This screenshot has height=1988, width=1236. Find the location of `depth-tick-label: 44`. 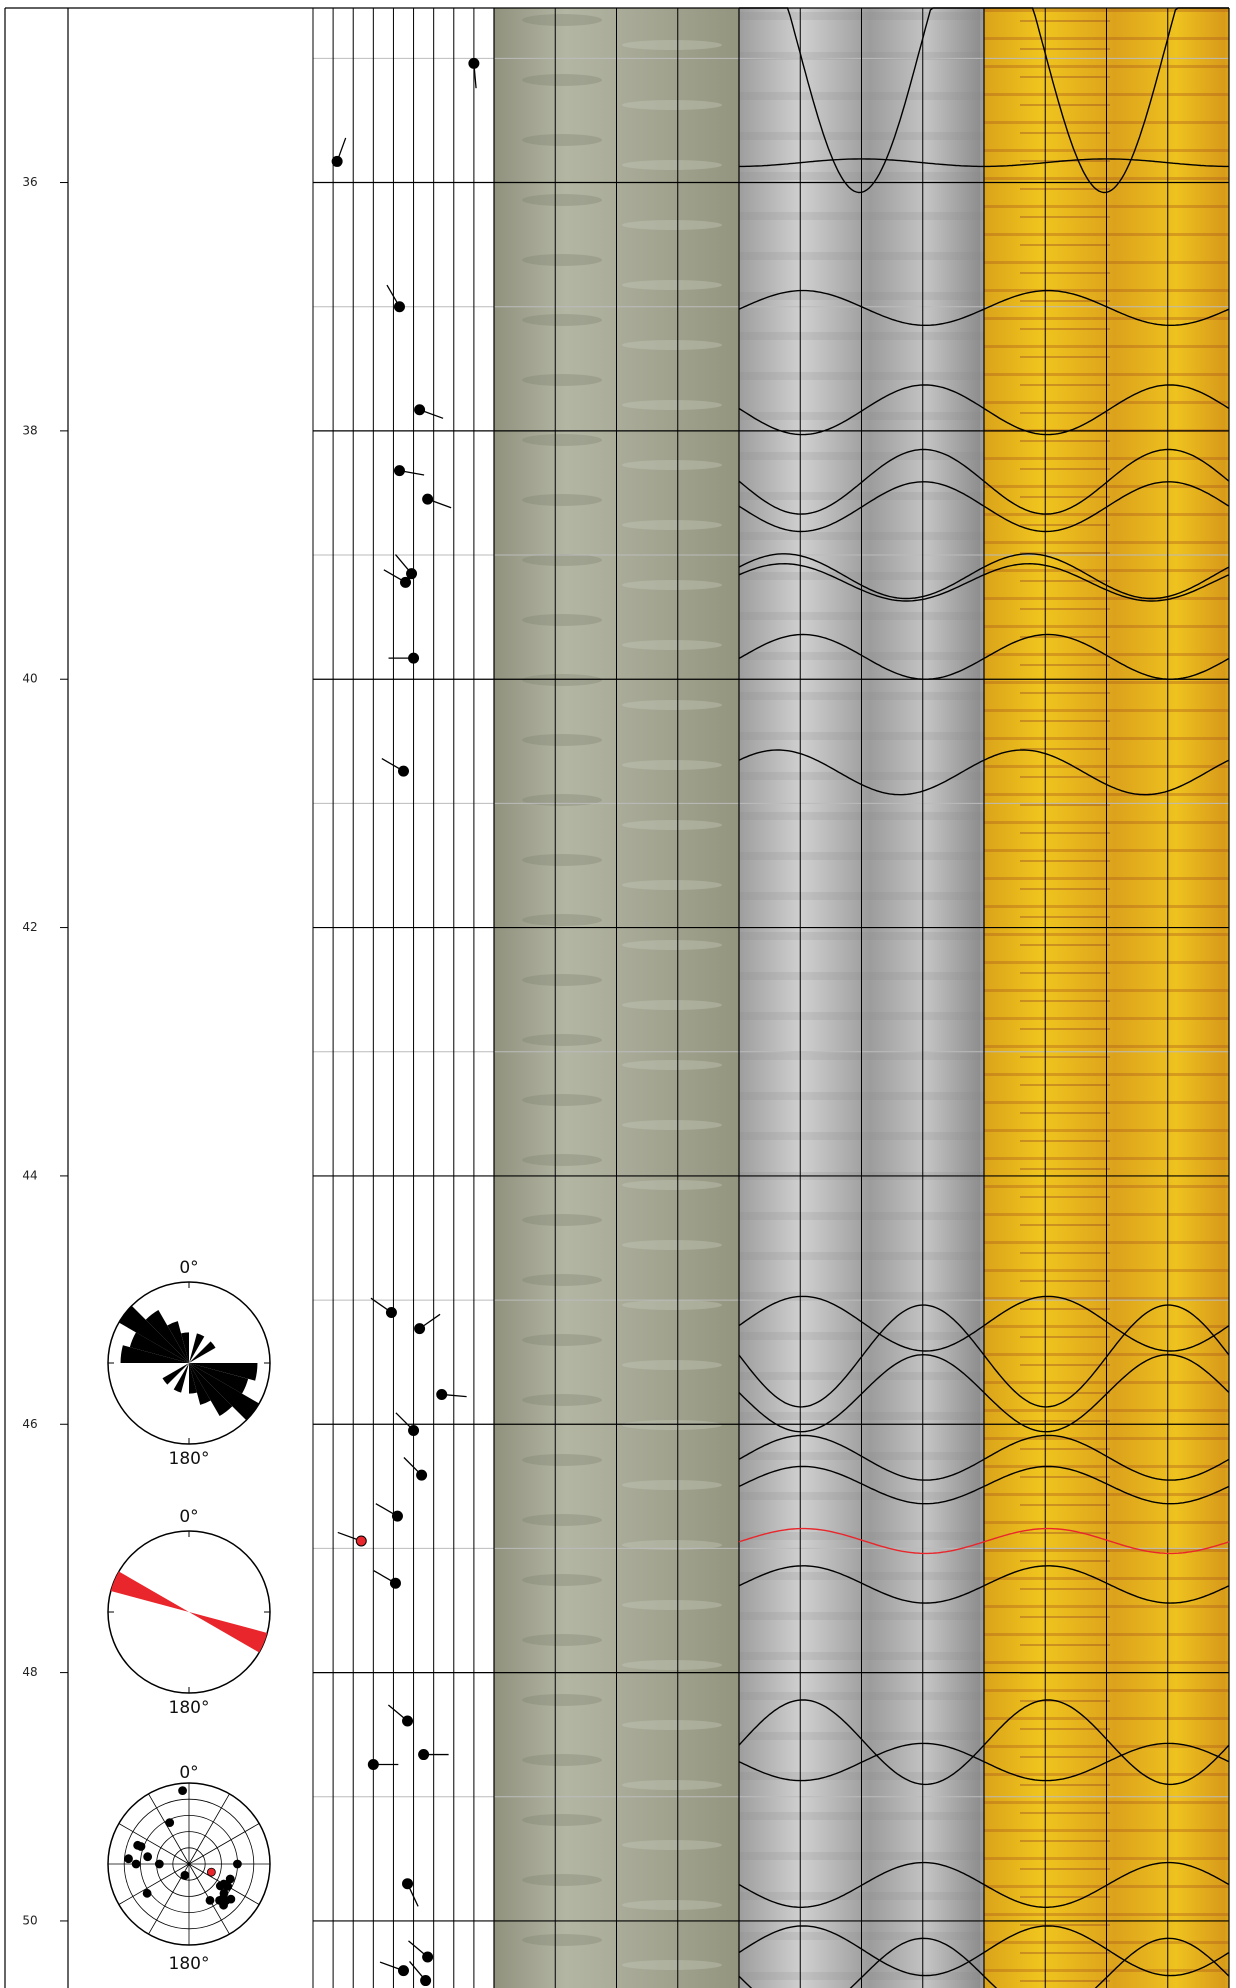

depth-tick-label: 44 is located at coordinates (29, 1175).